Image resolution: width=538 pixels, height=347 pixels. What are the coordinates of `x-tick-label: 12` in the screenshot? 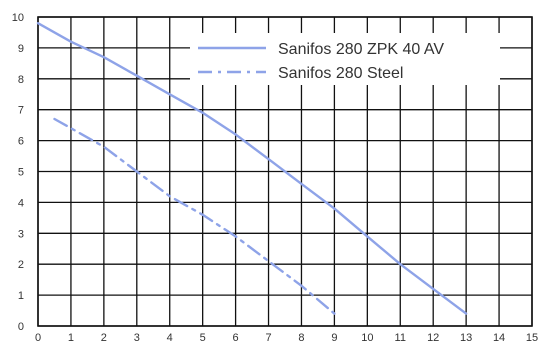 It's located at (433, 338).